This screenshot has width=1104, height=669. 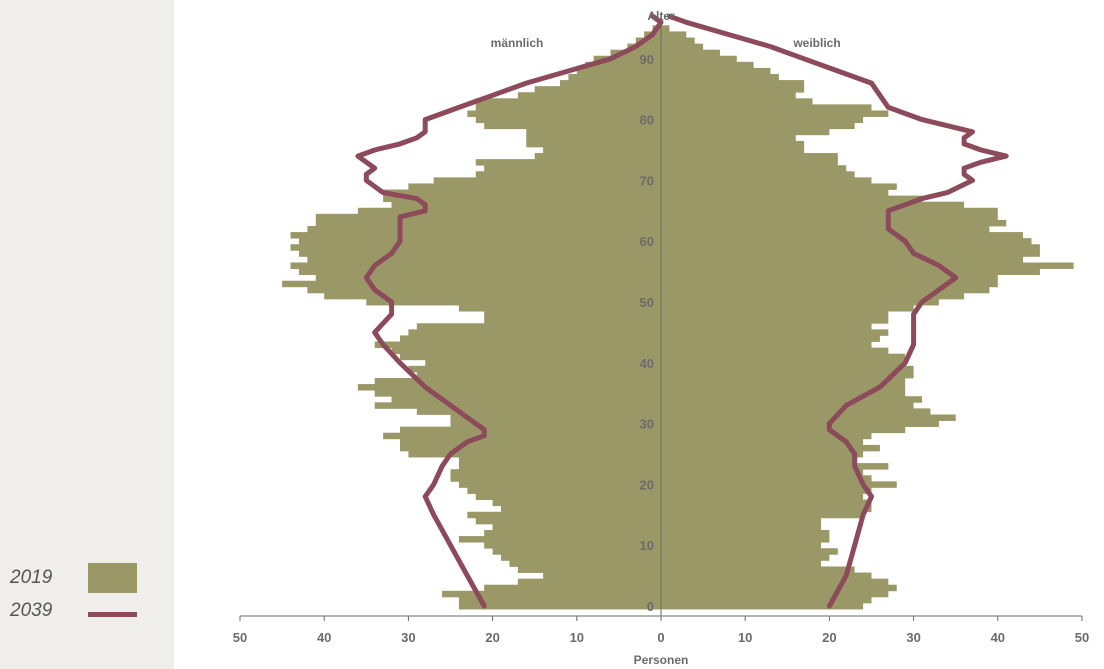 What do you see at coordinates (647, 302) in the screenshot?
I see `y-tick-label: 50` at bounding box center [647, 302].